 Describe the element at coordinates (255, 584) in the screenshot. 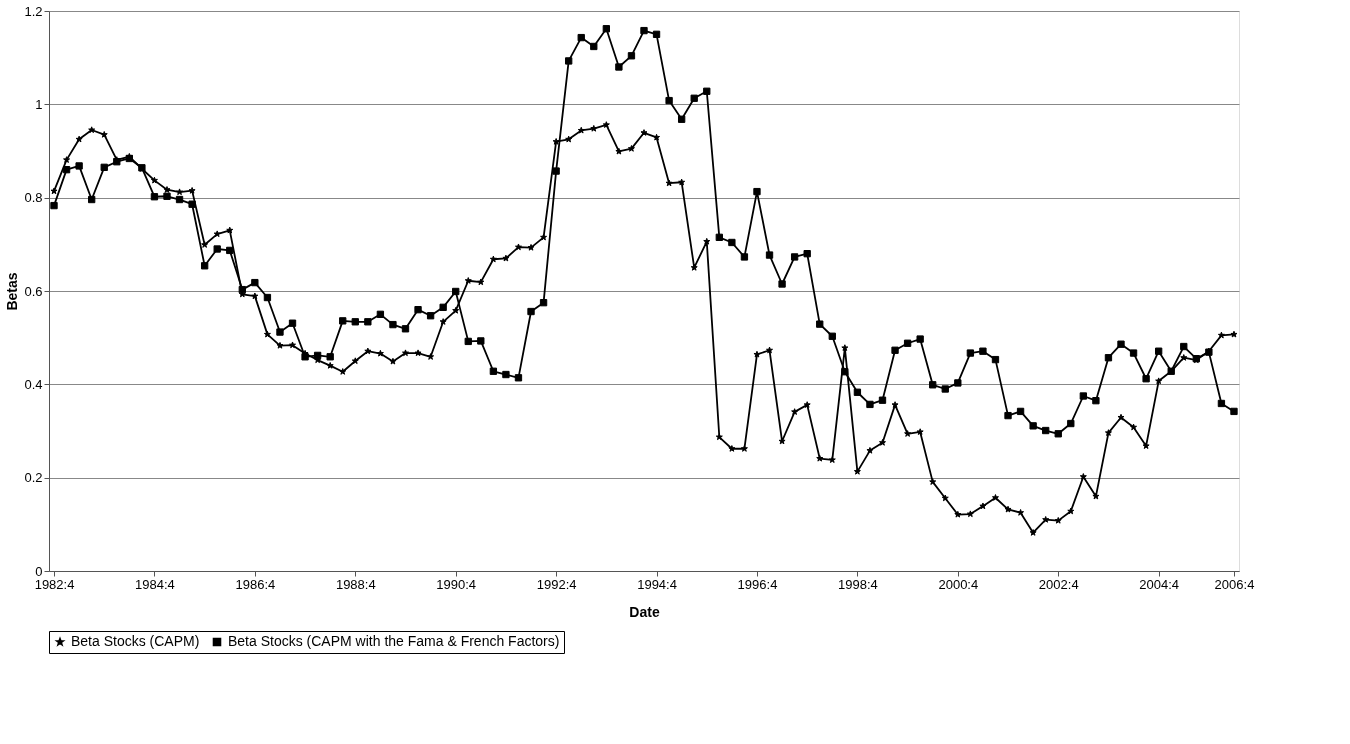

I see `x-tick-label: 1986:4` at that location.